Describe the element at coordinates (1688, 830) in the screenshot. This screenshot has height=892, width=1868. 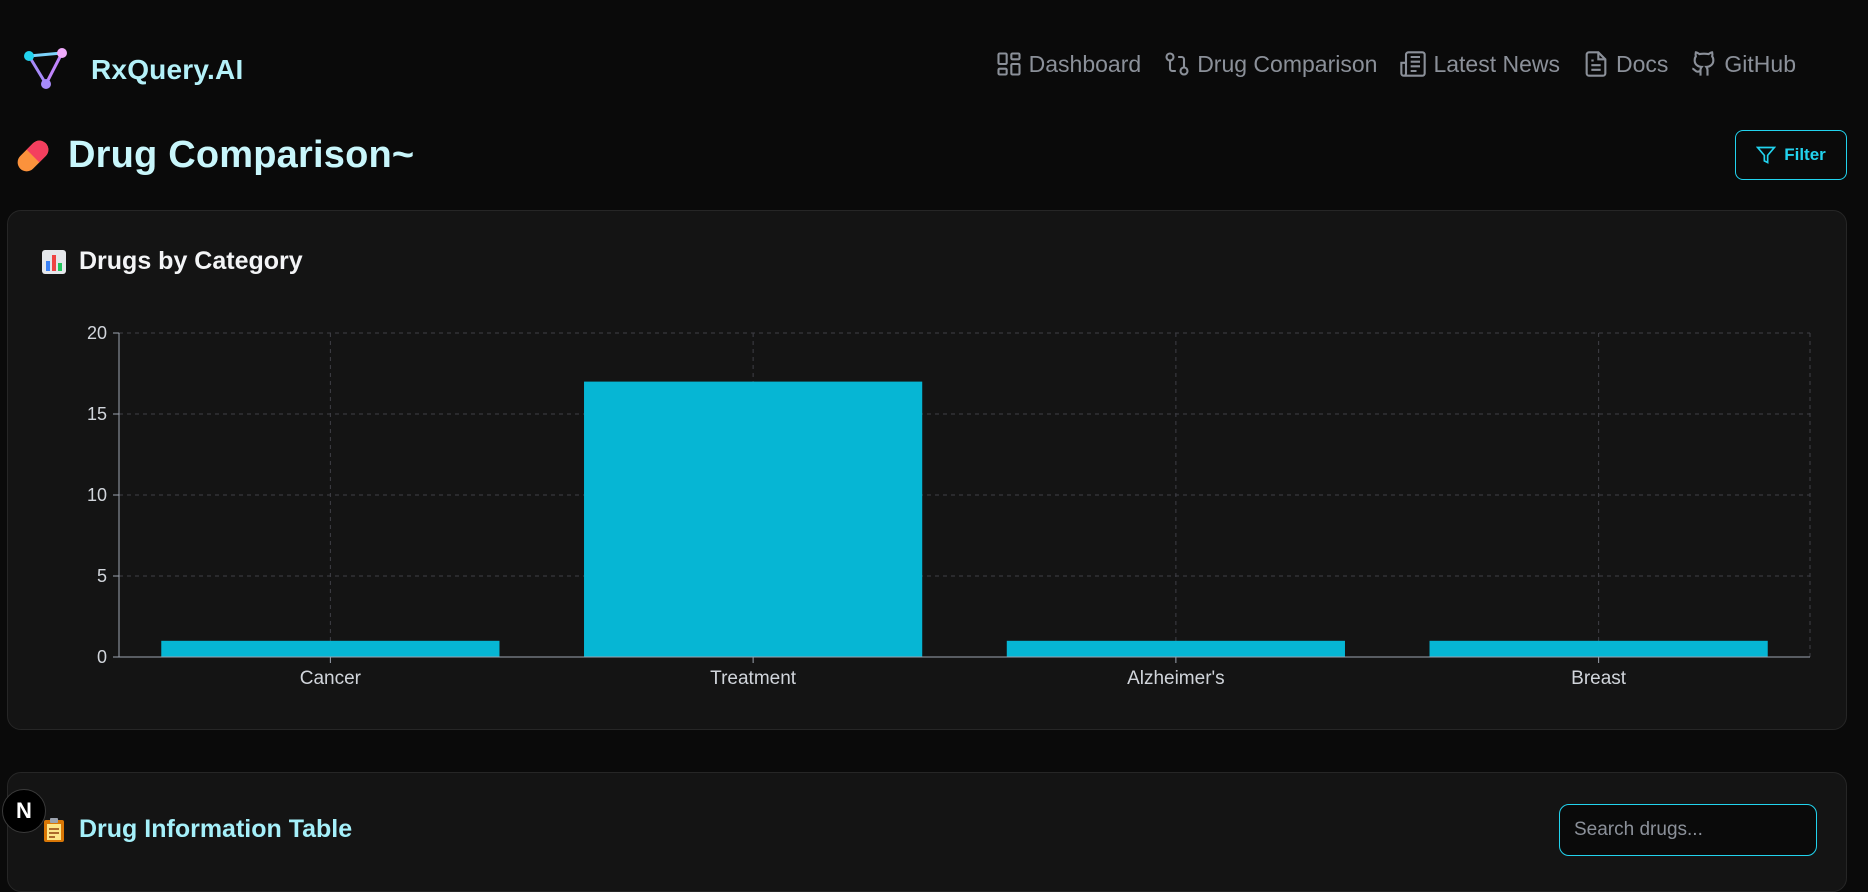
I see `search-input` at that location.